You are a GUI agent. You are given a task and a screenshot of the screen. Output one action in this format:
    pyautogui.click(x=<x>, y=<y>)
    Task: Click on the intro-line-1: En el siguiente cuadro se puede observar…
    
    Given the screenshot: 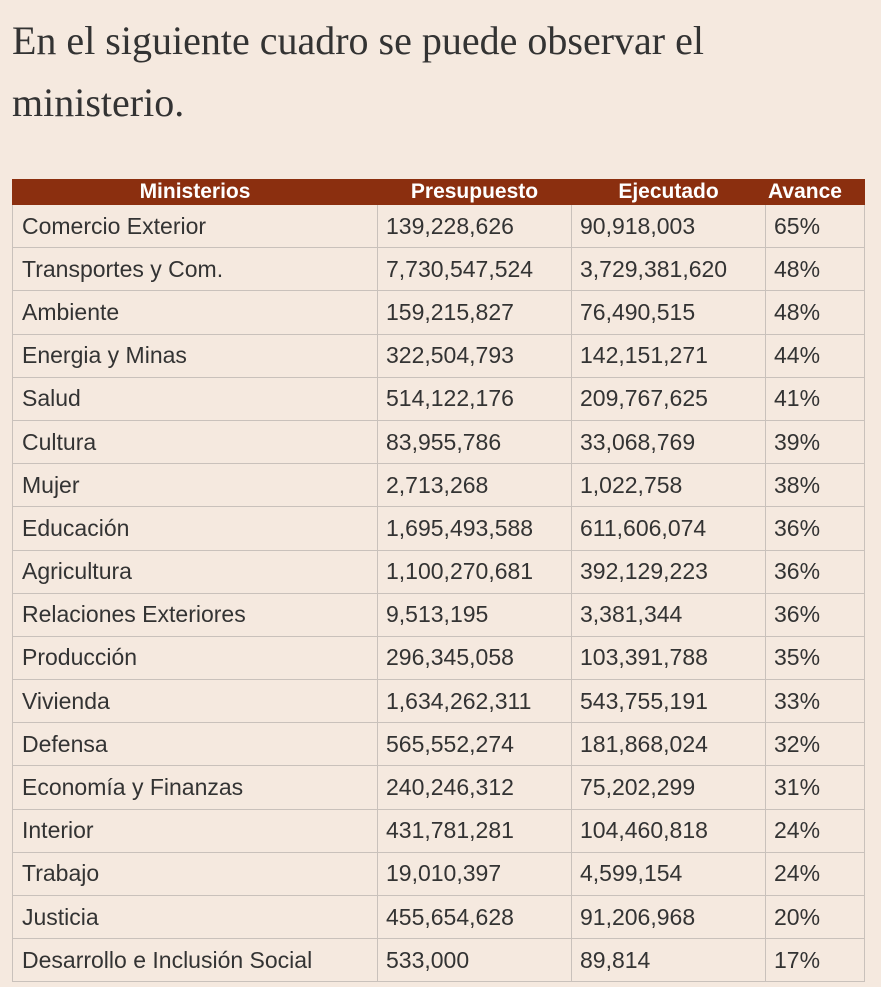 What is the action you would take?
    pyautogui.click(x=358, y=40)
    